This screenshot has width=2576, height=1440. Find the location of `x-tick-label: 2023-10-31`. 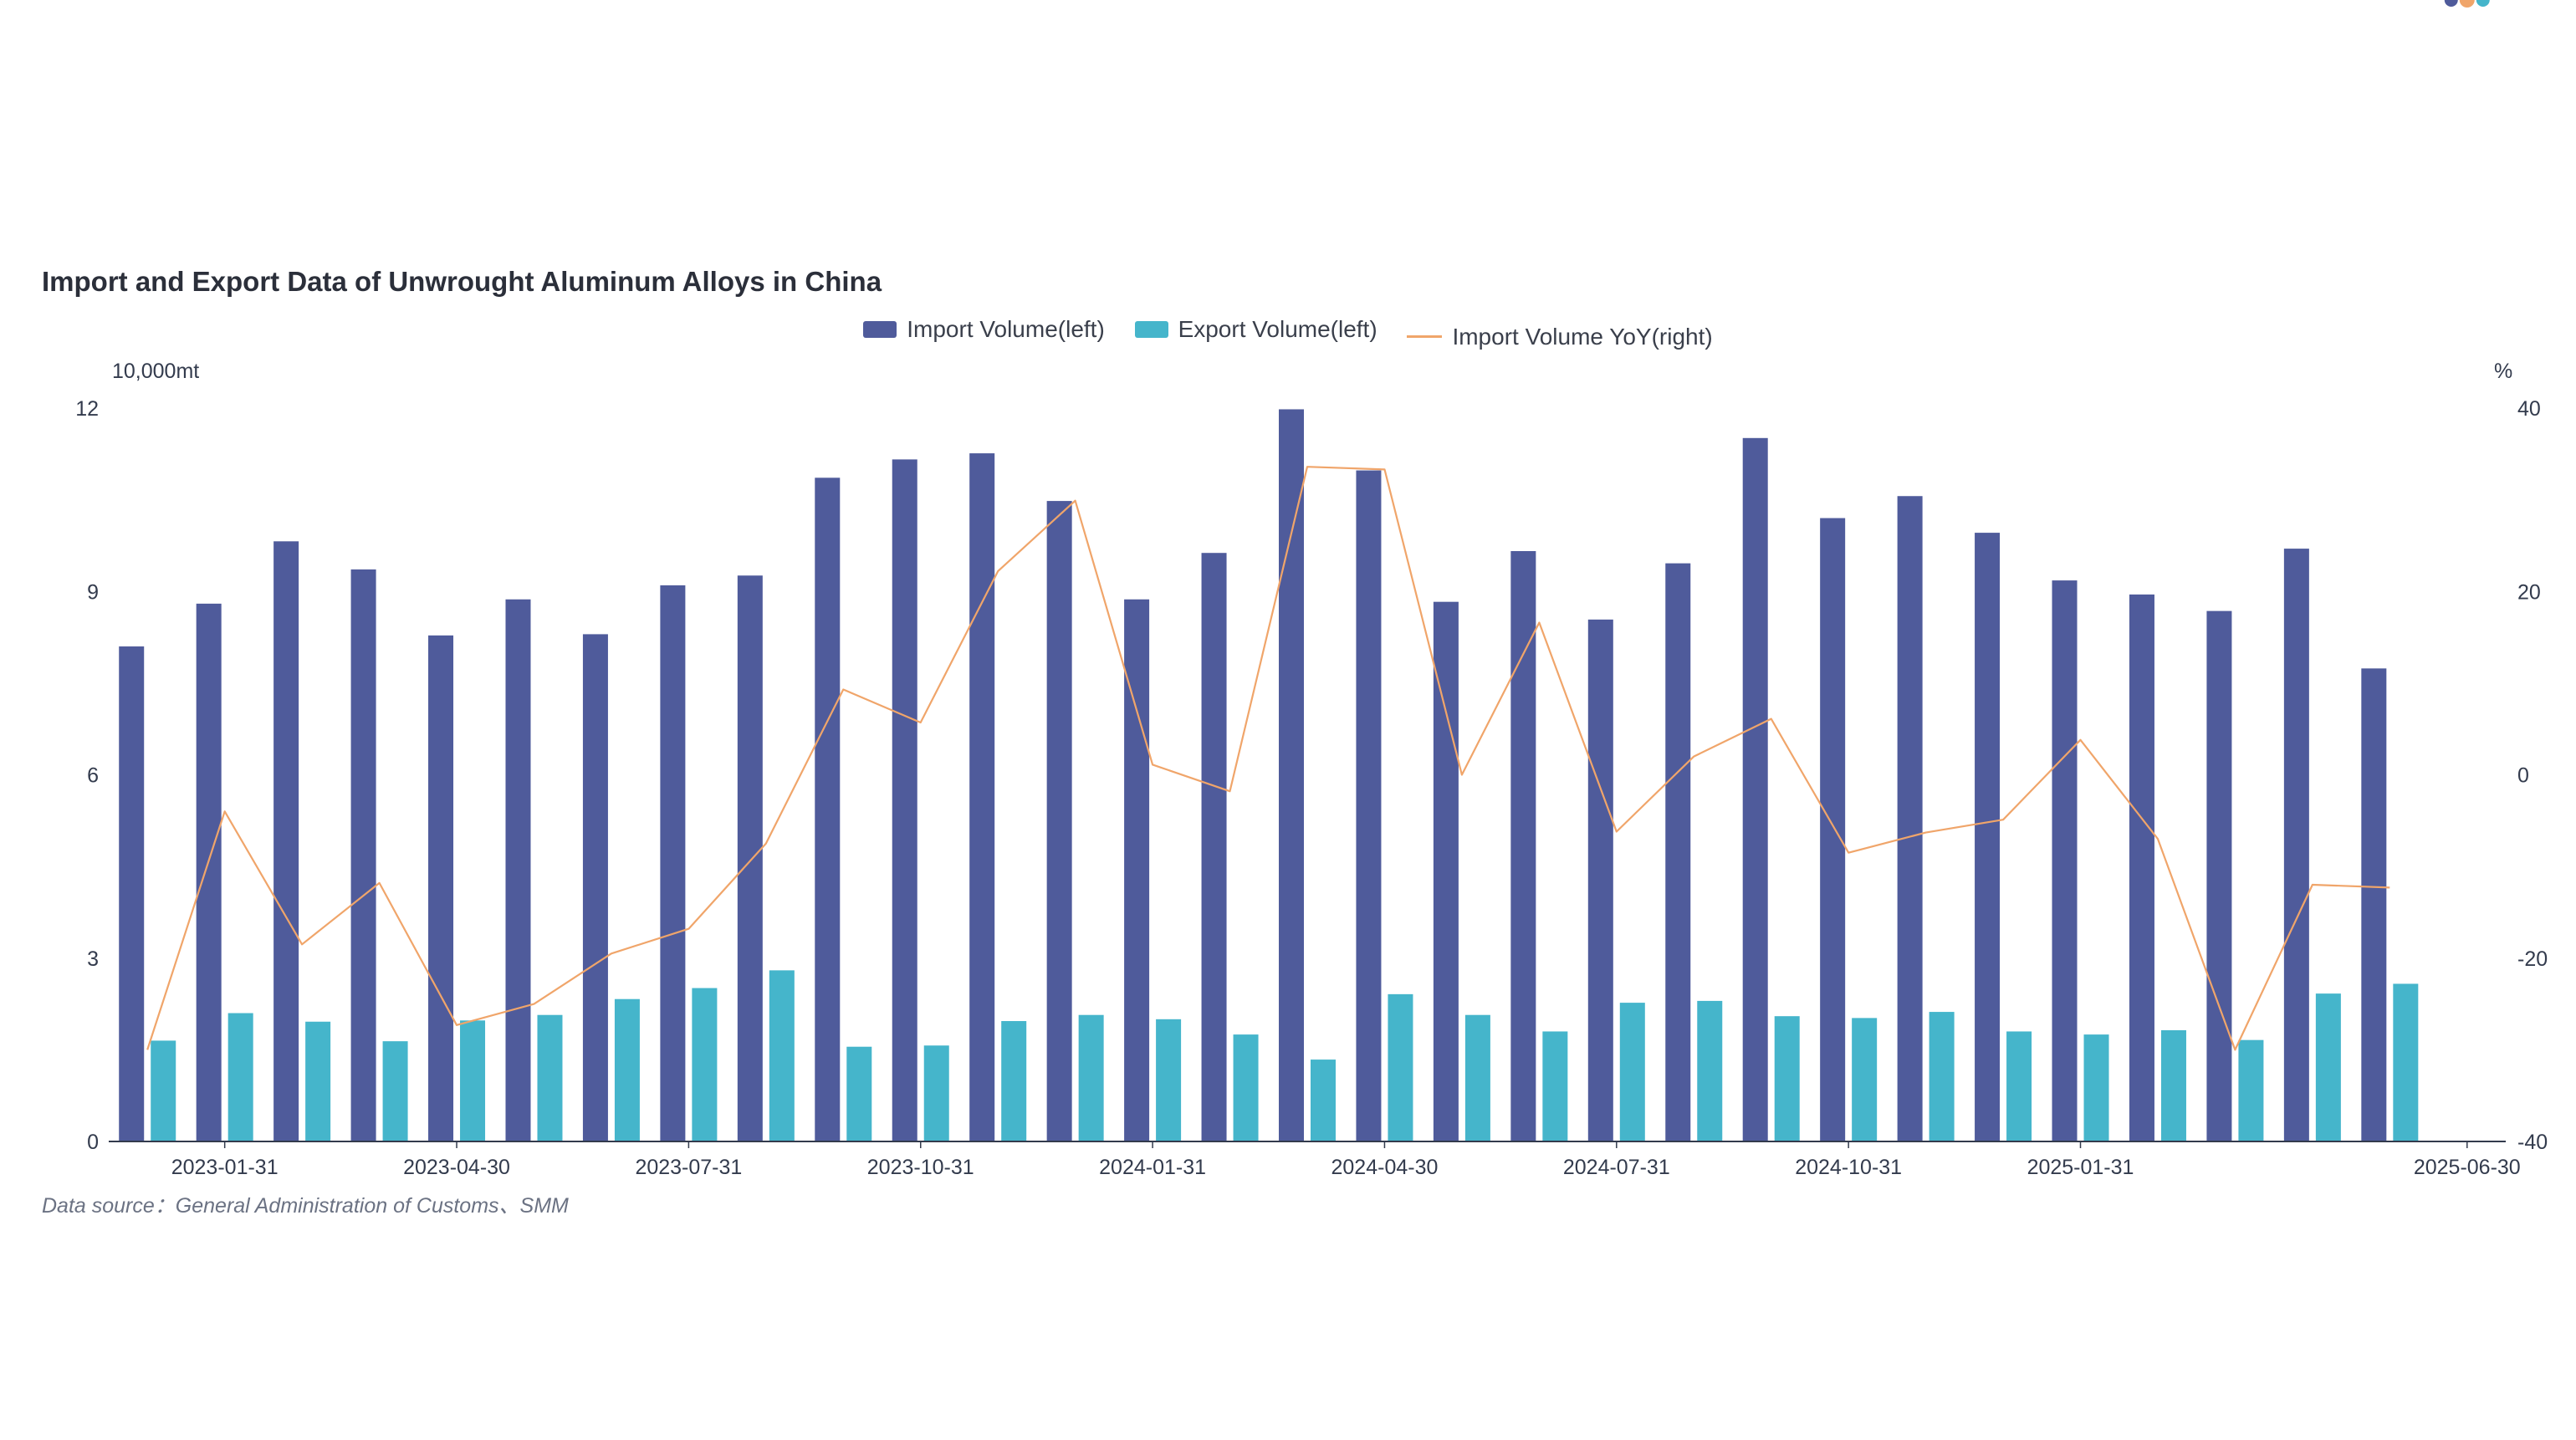

x-tick-label: 2023-10-31 is located at coordinates (920, 1167).